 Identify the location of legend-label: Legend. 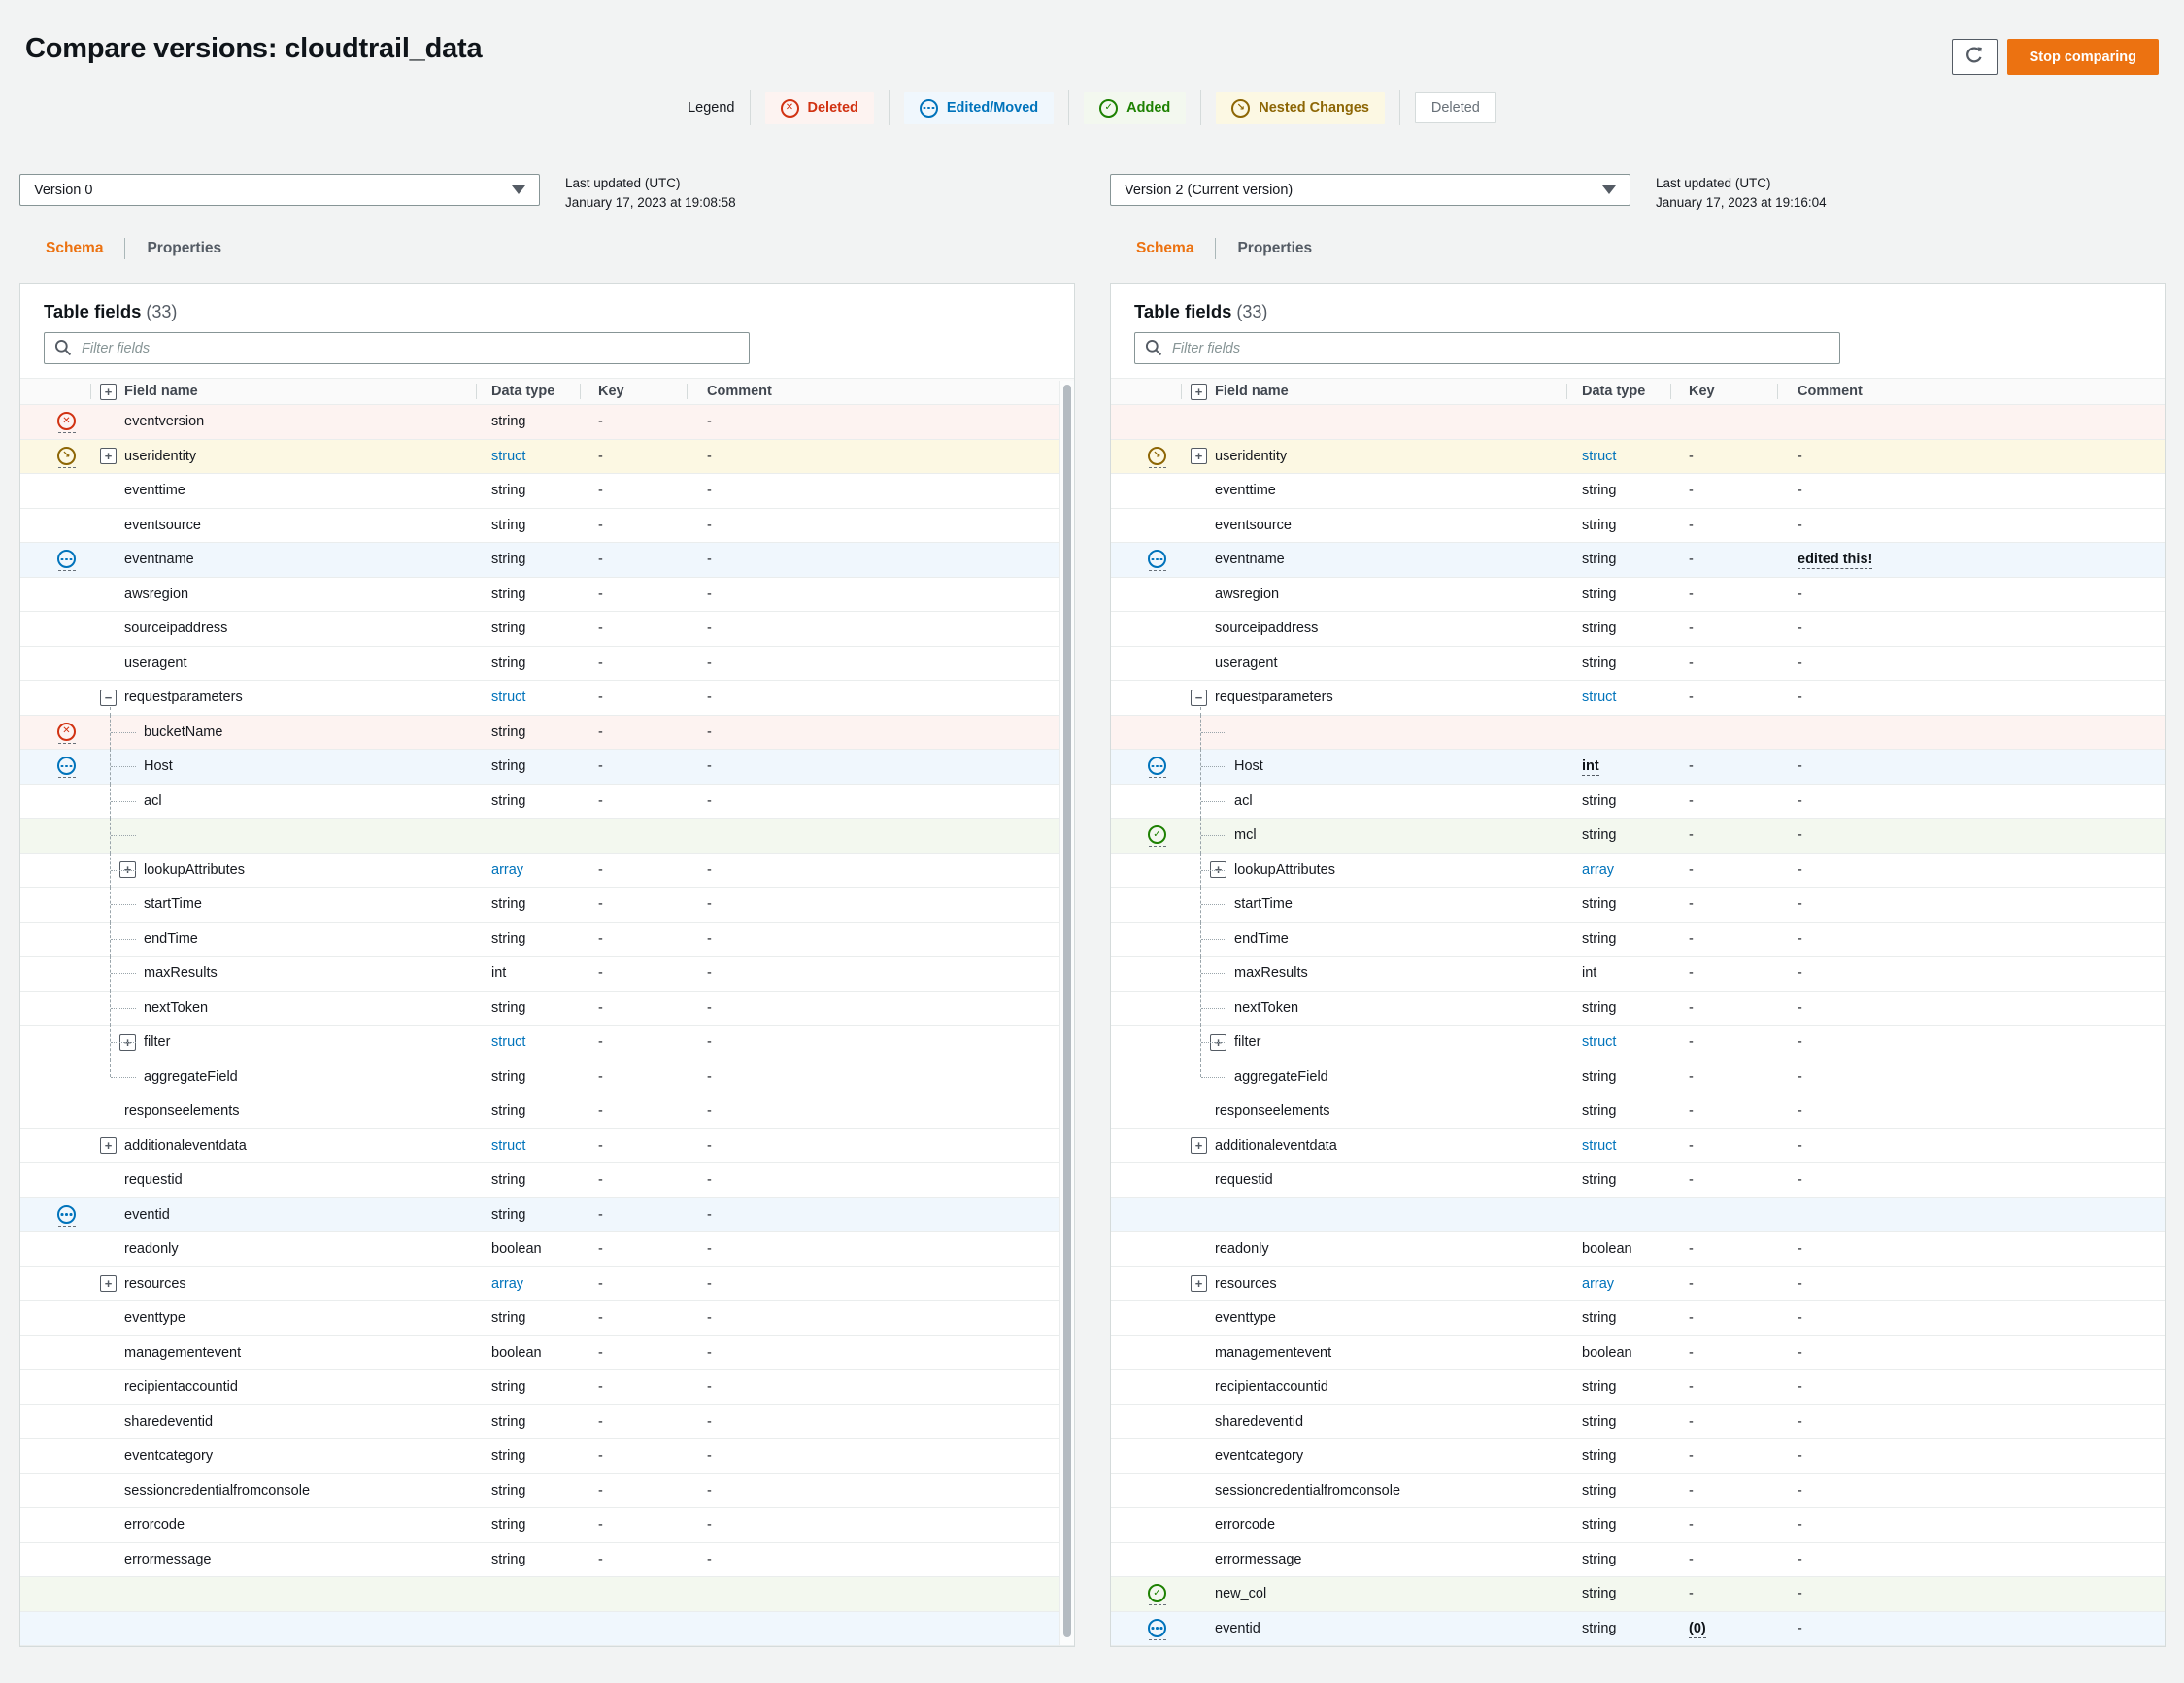
(711, 108).